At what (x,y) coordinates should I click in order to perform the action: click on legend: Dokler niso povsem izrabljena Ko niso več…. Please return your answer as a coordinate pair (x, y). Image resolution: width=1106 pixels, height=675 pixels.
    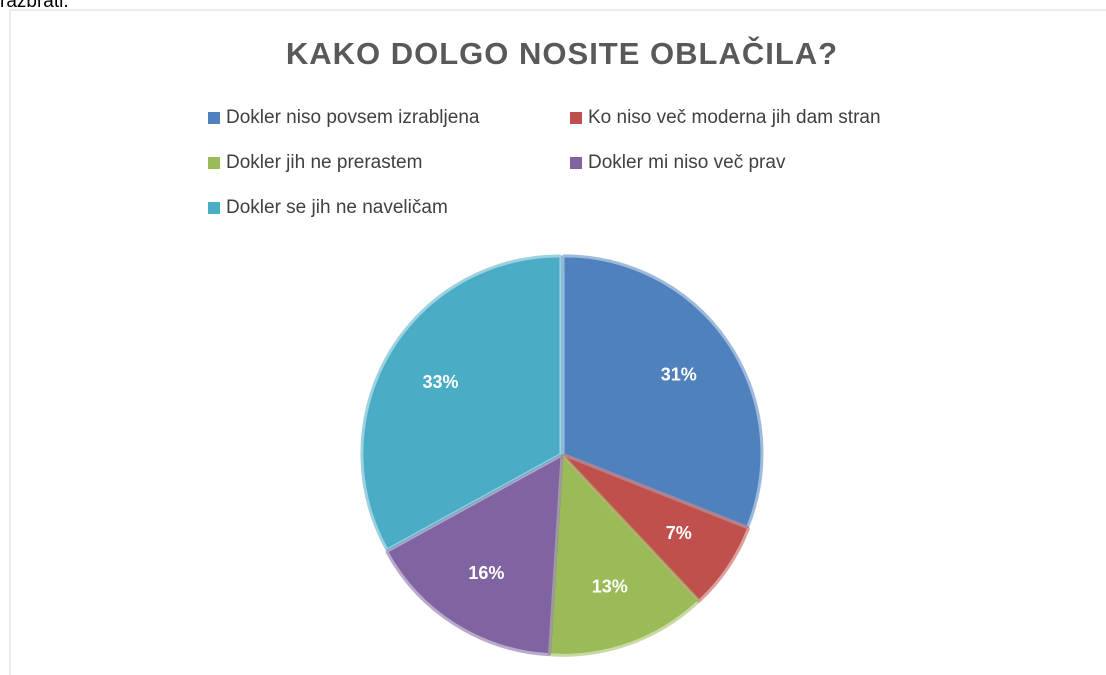
    Looking at the image, I should click on (544, 162).